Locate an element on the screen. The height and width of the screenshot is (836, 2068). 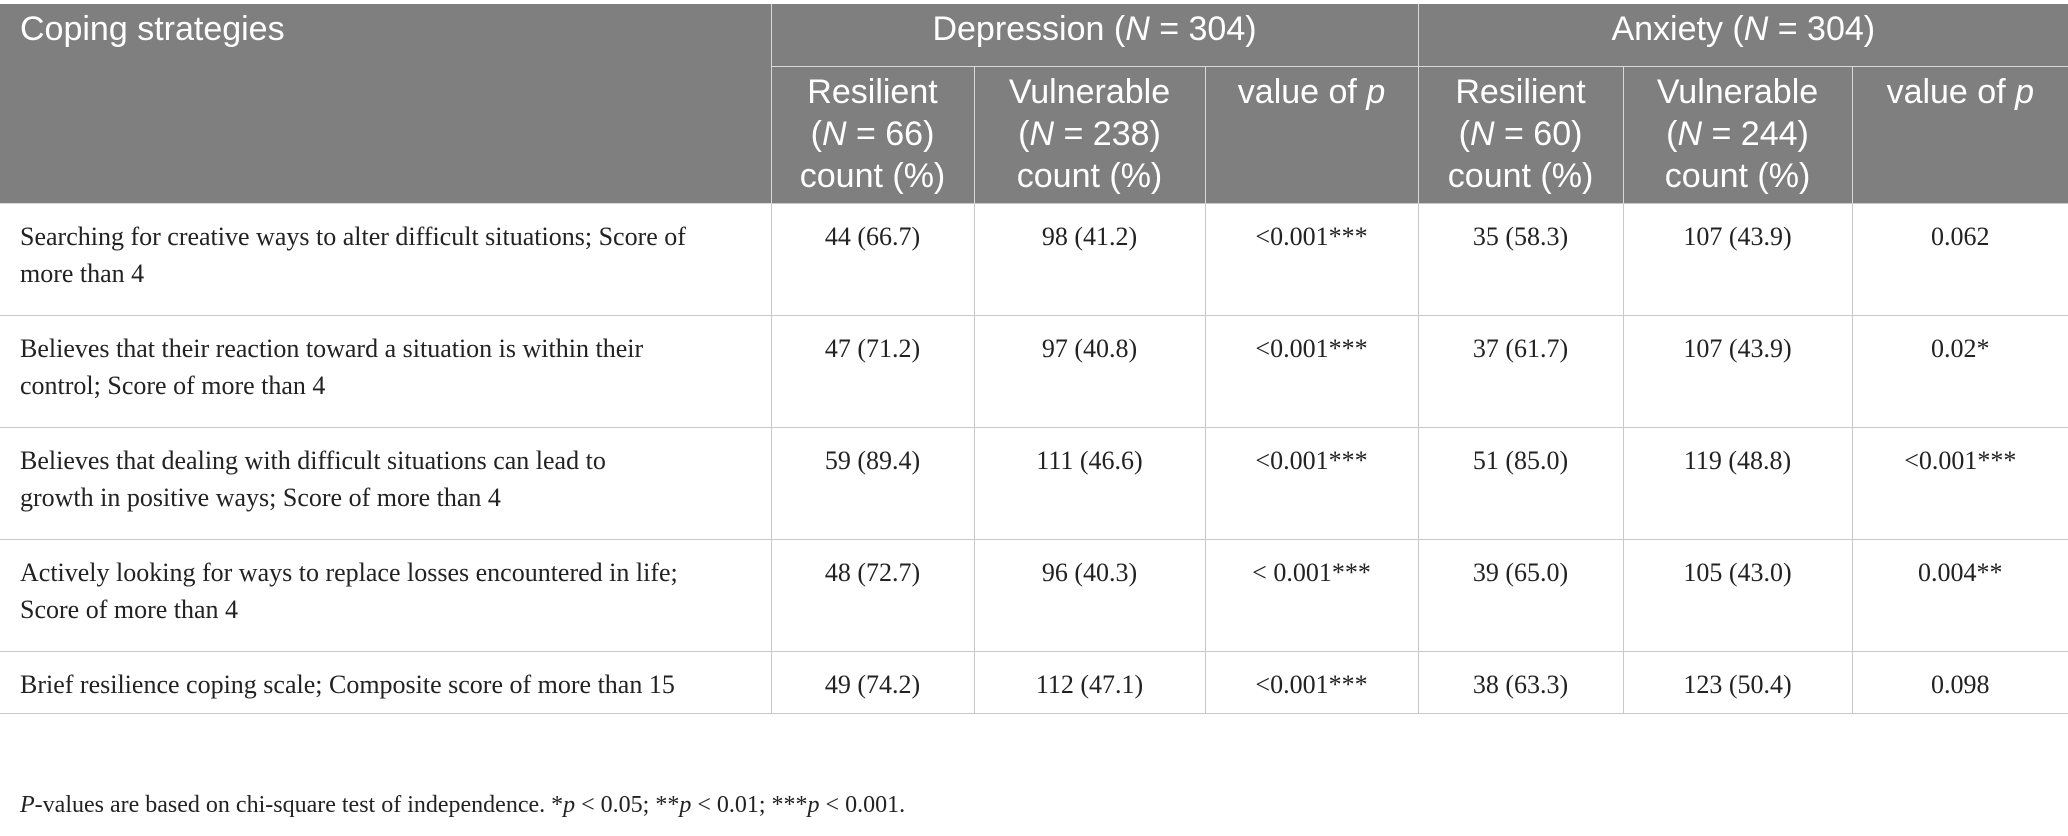
cell-anxiety-resilient: 35 (58.3) is located at coordinates (1520, 259).